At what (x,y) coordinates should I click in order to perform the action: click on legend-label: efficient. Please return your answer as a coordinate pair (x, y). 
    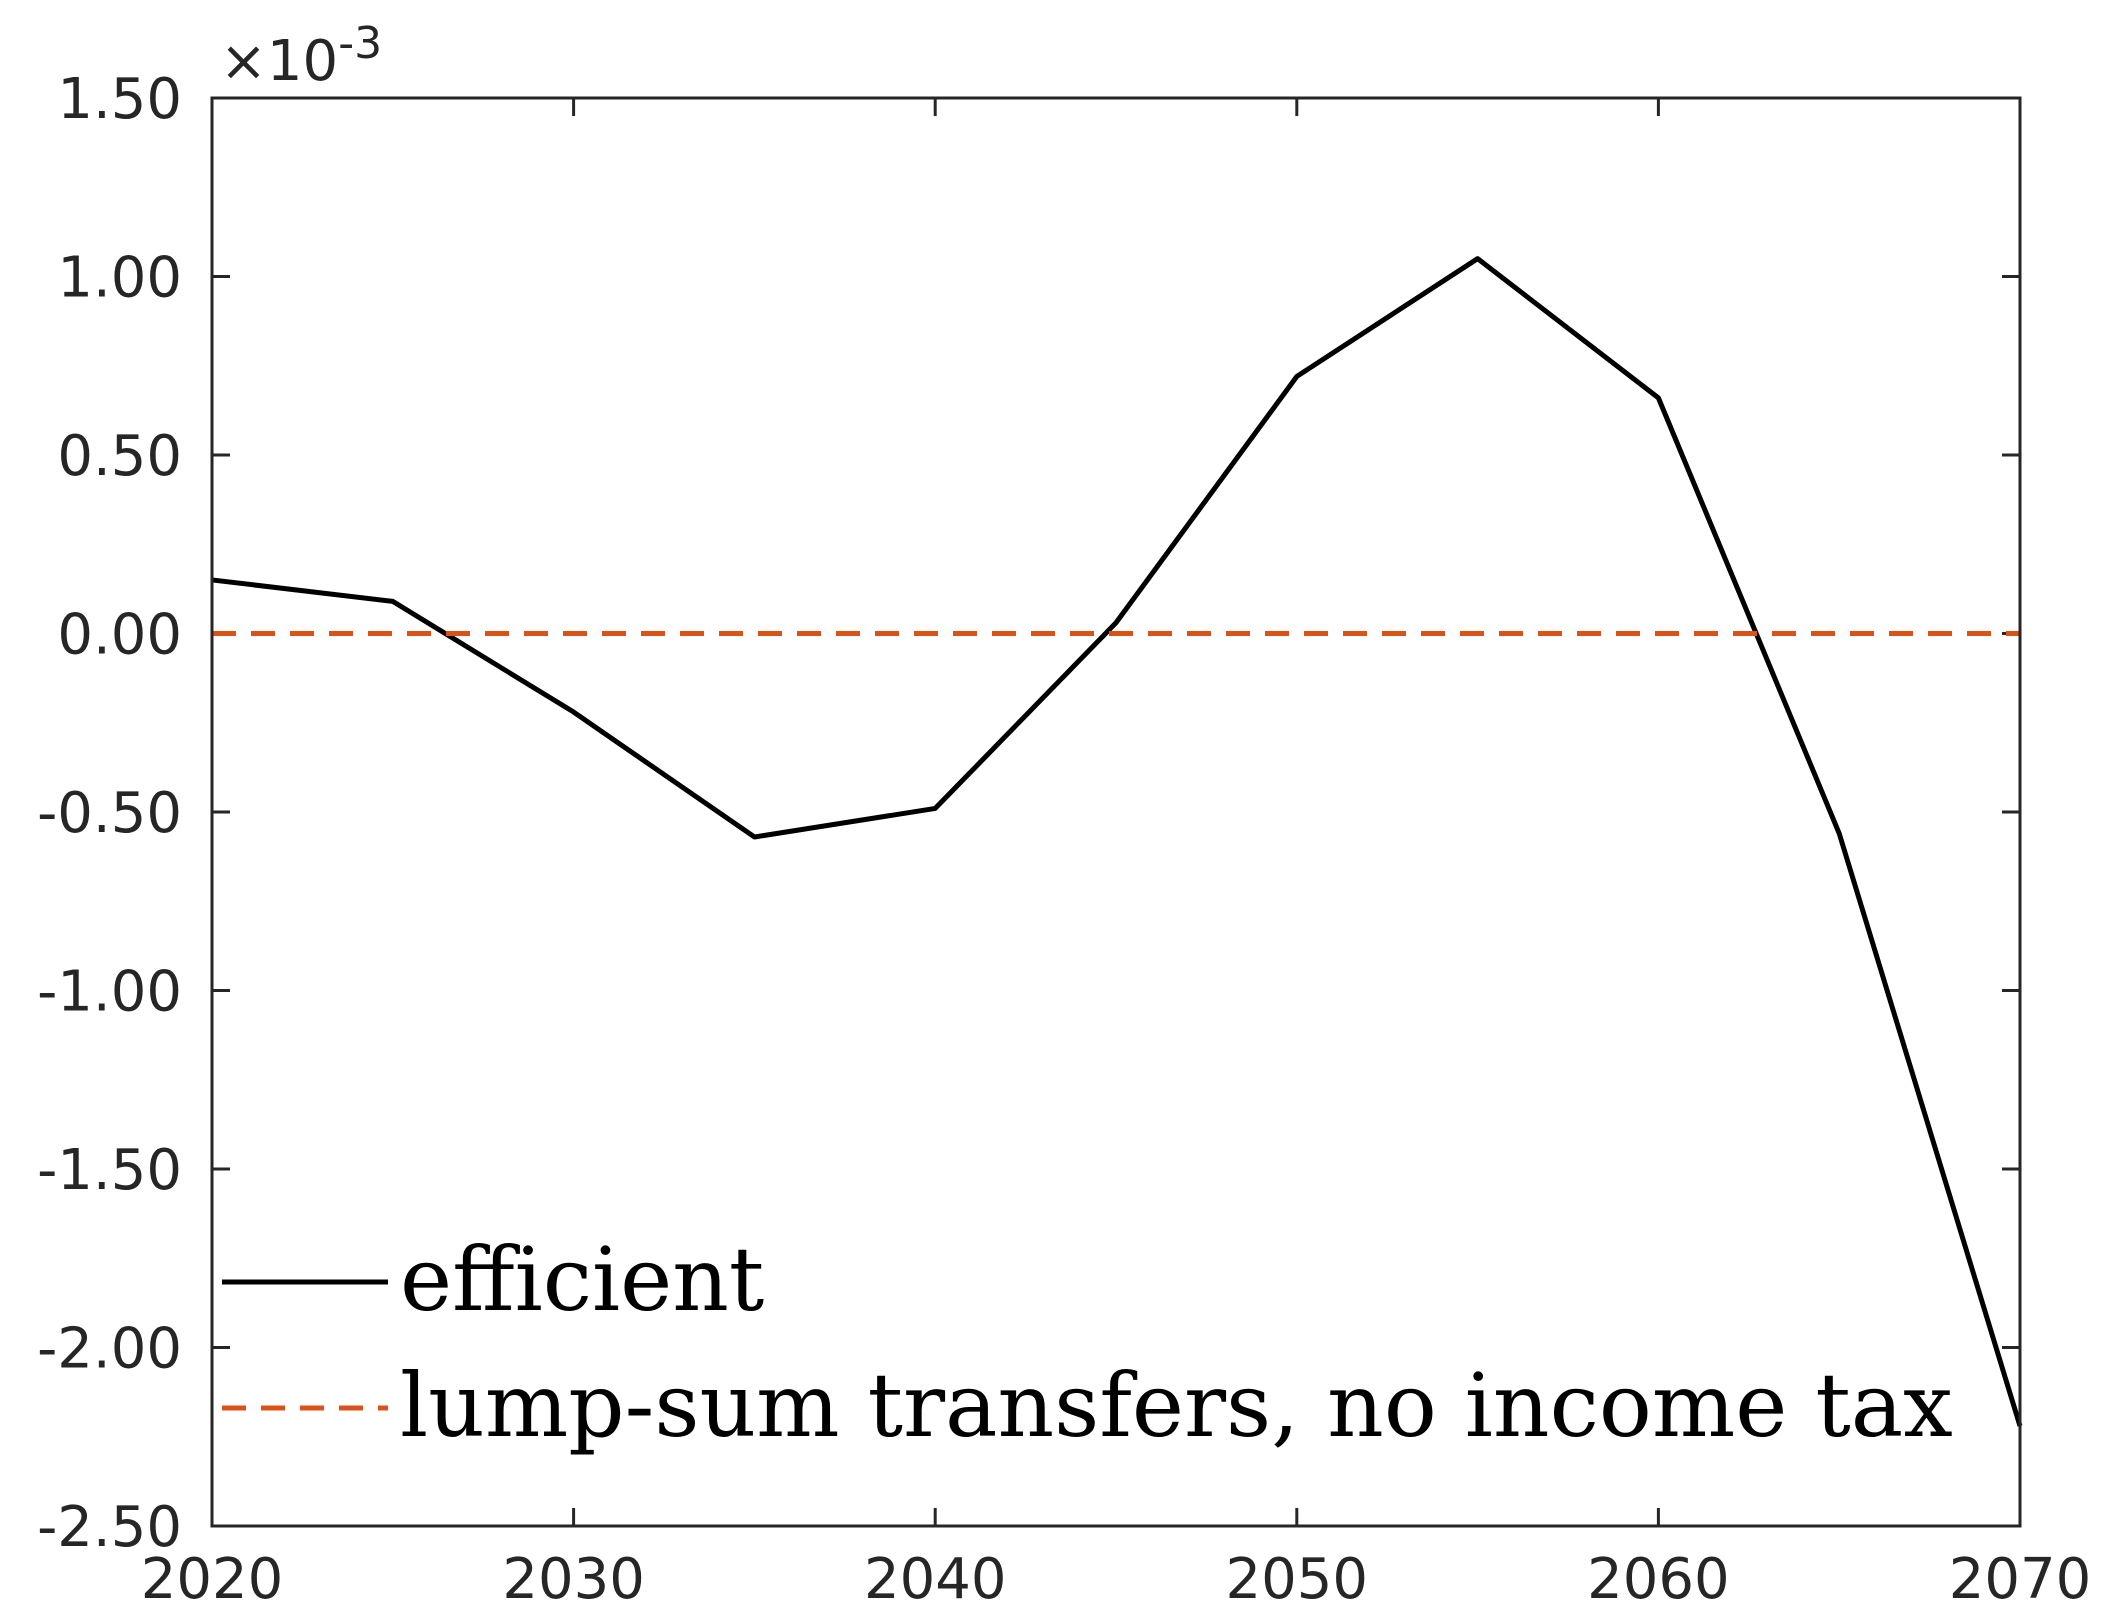
    Looking at the image, I should click on (582, 1279).